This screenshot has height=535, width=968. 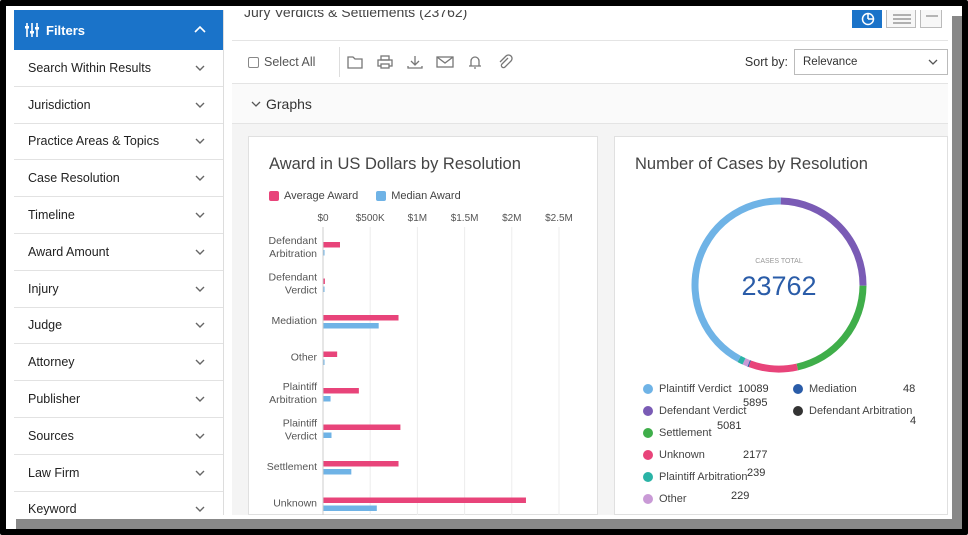 I want to click on sidebar-item-judge: Judge, so click(x=118, y=326).